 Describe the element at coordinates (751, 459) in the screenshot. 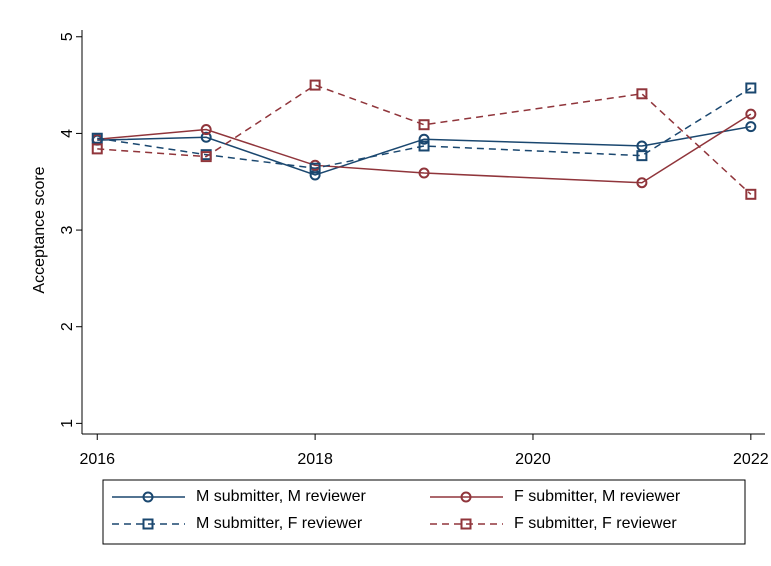

I see `x-tick-label: 2022` at that location.